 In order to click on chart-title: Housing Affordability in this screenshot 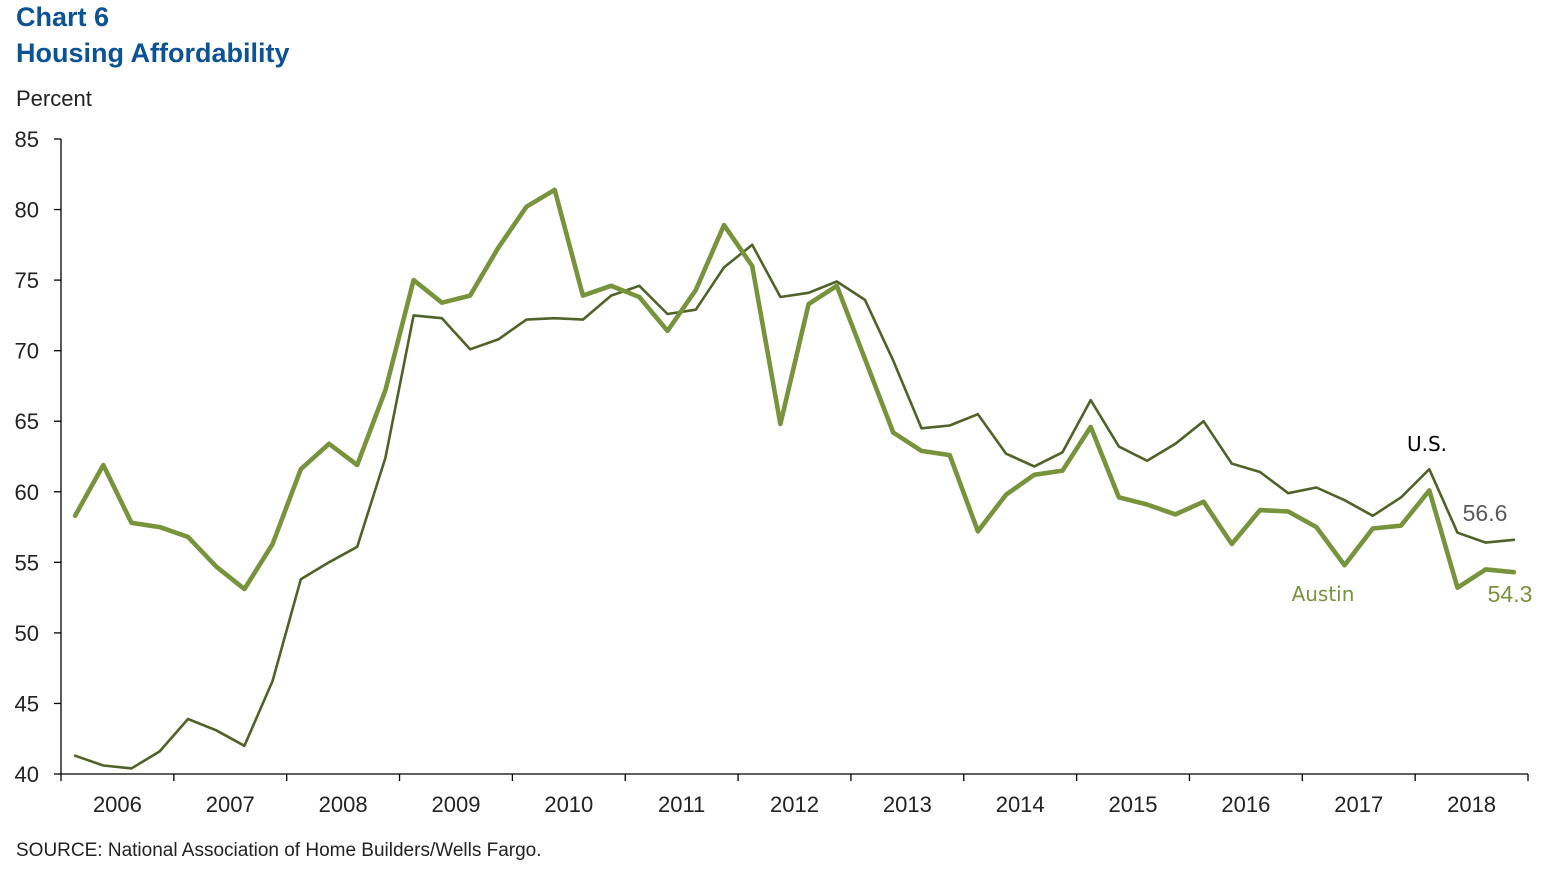, I will do `click(153, 53)`.